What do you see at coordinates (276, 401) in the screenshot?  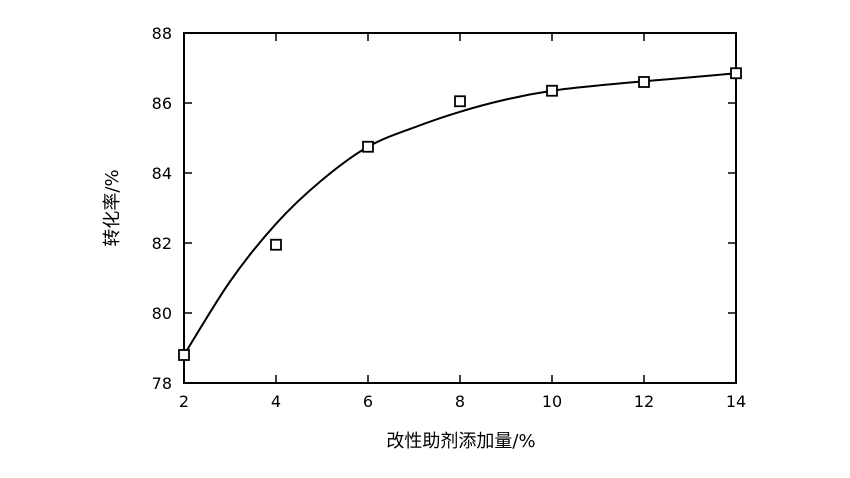 I see `x-tick-label: 4` at bounding box center [276, 401].